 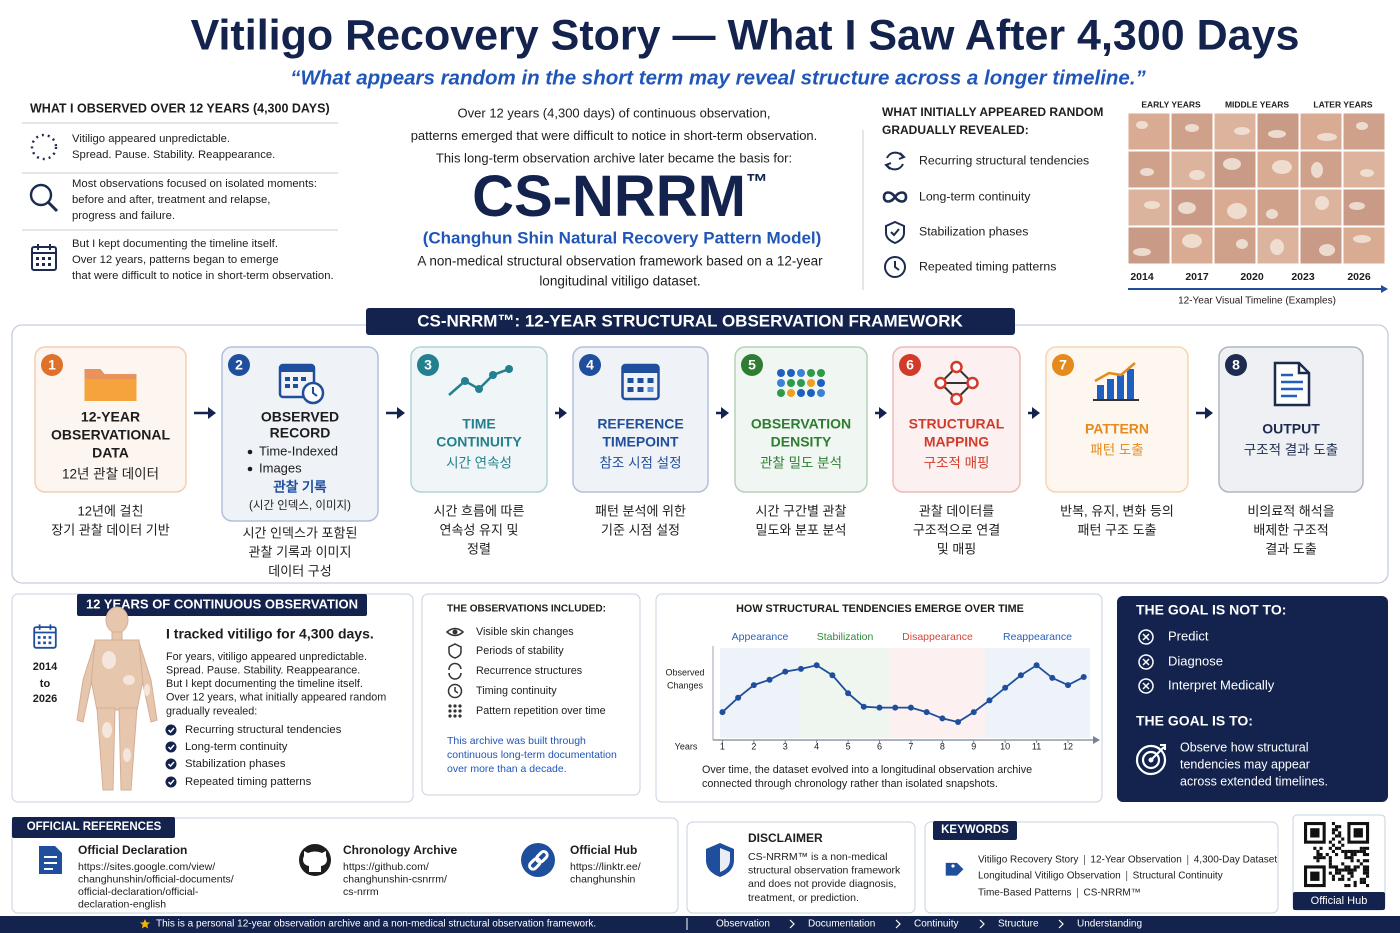 What do you see at coordinates (910, 746) in the screenshot?
I see `x-tick-label: 7` at bounding box center [910, 746].